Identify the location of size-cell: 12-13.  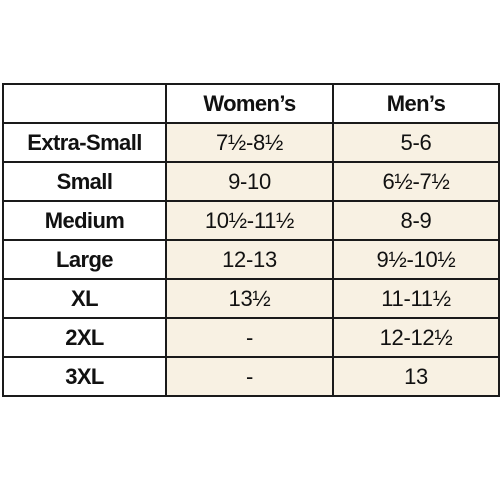
(249, 259).